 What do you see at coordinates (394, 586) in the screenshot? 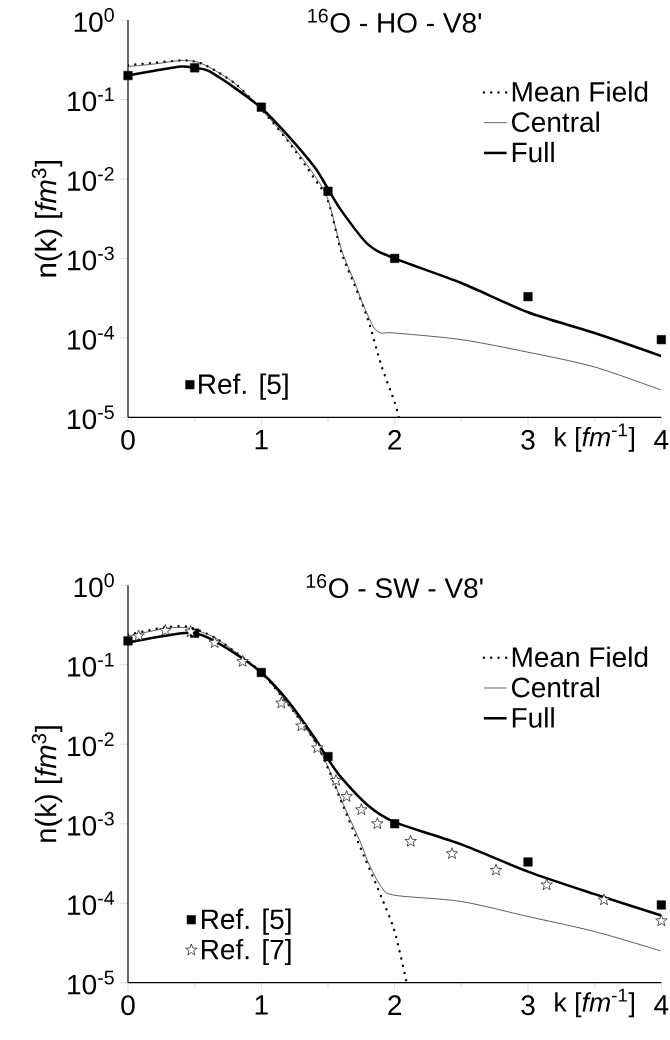
I see `chart-title: $^{16}$O - SW - V8'` at bounding box center [394, 586].